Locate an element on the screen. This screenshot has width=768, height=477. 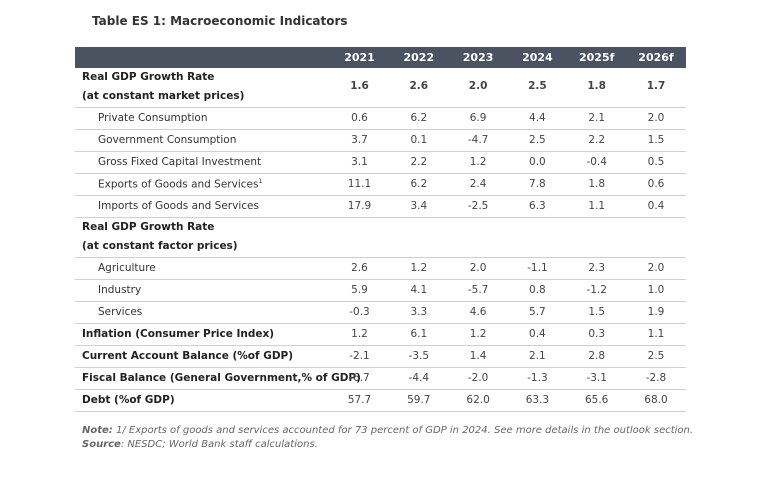
sub-row: Private Consumption 0.6 6.2 6.9 4.4 2.1 2.0 is located at coordinates (380, 119).